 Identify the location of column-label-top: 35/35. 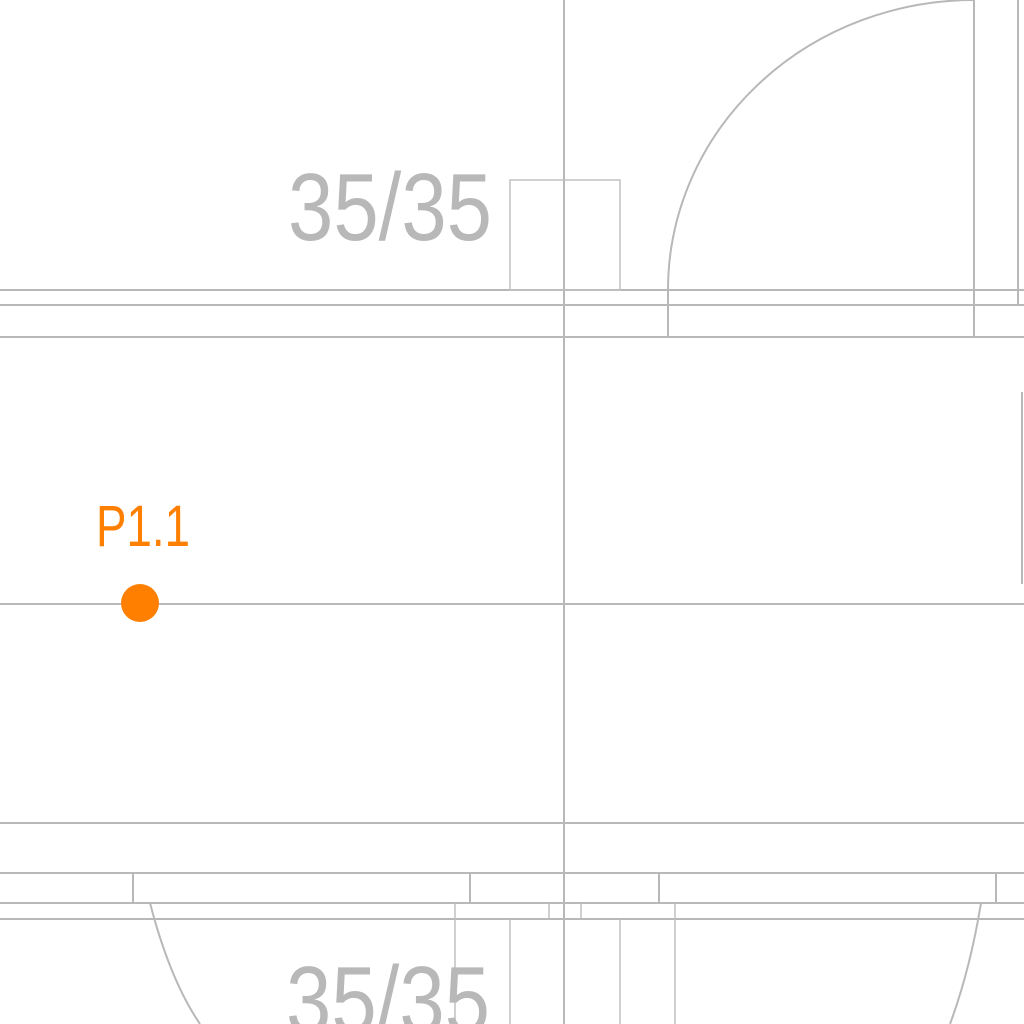
(390, 207).